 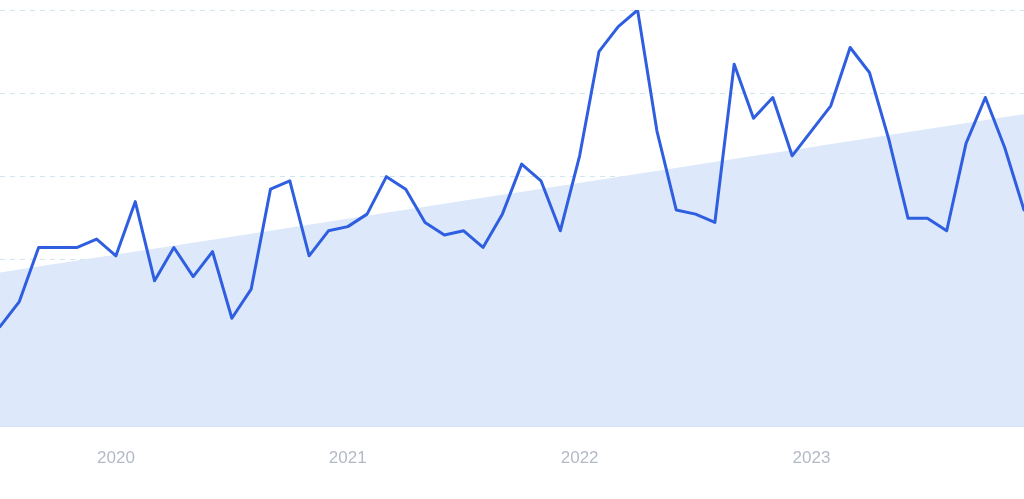 I want to click on x-tick-label: 2022, so click(x=579, y=458).